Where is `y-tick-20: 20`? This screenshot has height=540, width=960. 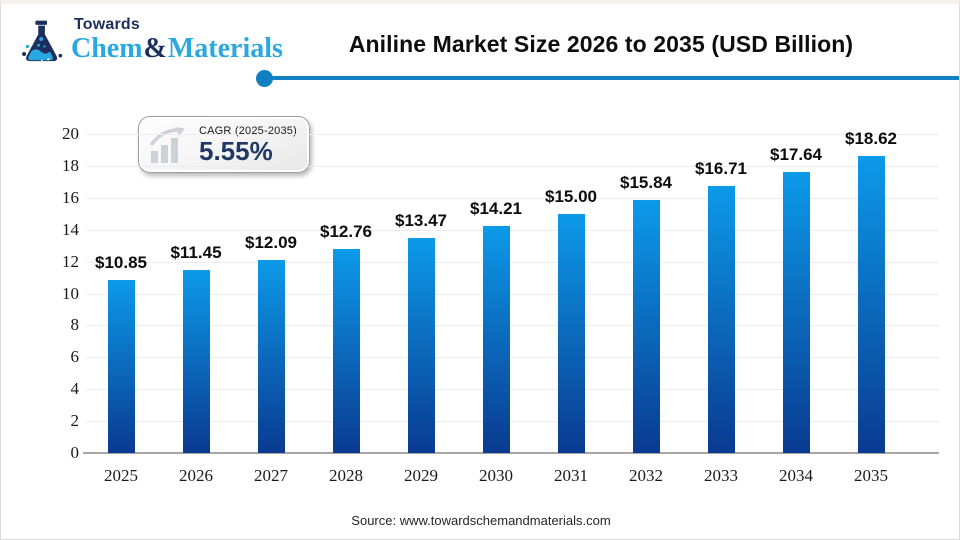
y-tick-20: 20 is located at coordinates (70, 133).